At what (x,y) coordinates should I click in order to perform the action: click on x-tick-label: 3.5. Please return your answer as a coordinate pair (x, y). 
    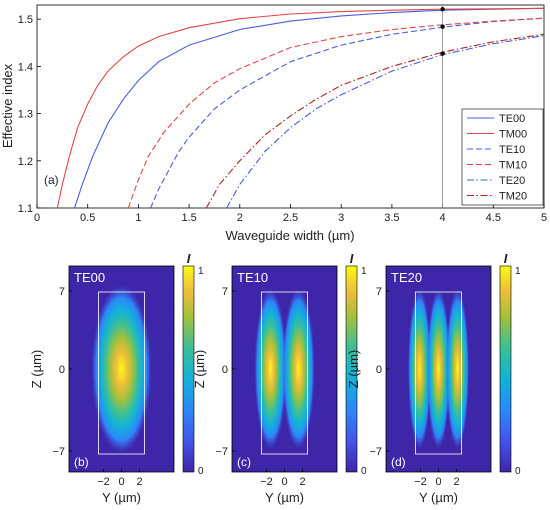
    Looking at the image, I should click on (391, 218).